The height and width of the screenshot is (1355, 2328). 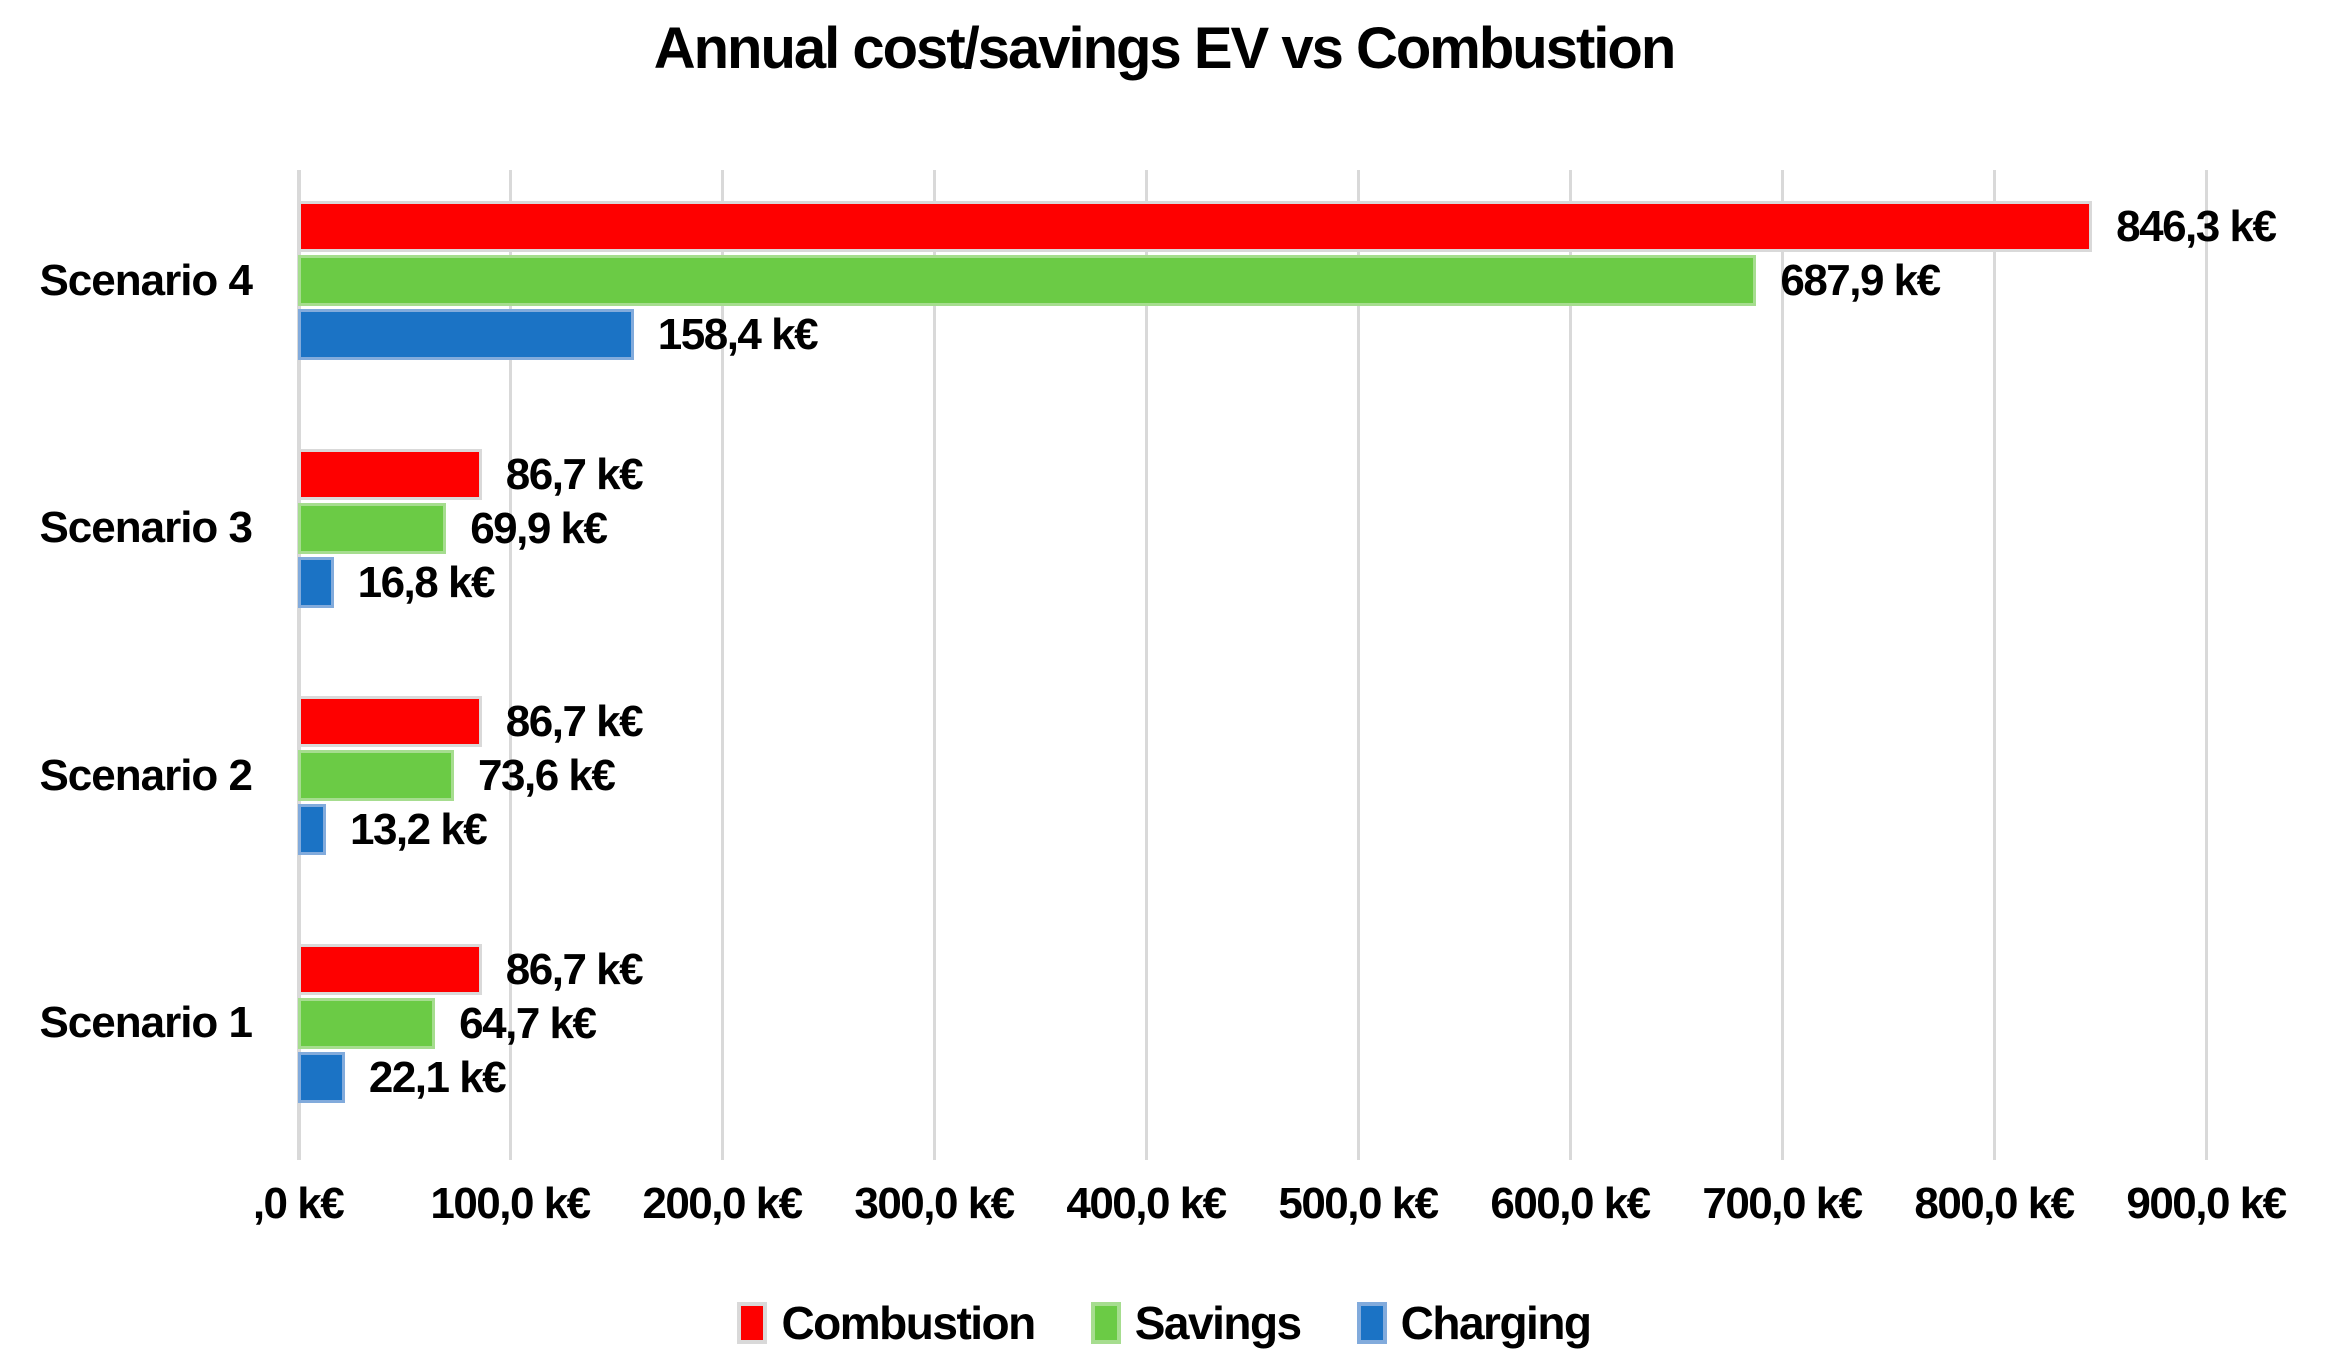 I want to click on bar-row: 687,9 k€, so click(x=1312, y=280).